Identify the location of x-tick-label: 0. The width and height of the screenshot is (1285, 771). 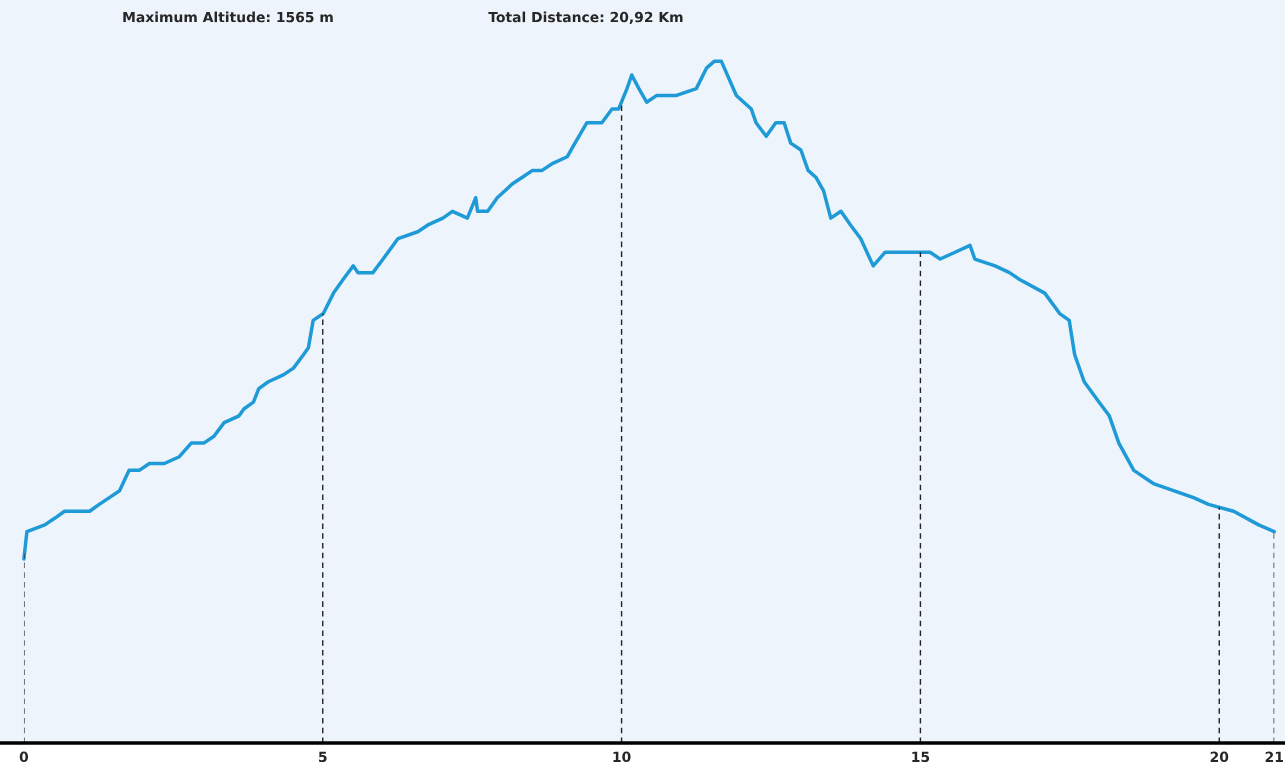
(24, 757).